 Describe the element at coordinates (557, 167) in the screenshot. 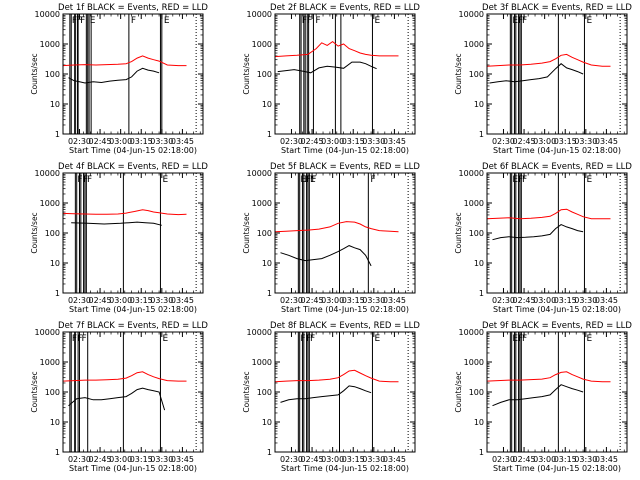

I see `panel-title: Det 6f BLACK = Events, RED = LLD` at that location.